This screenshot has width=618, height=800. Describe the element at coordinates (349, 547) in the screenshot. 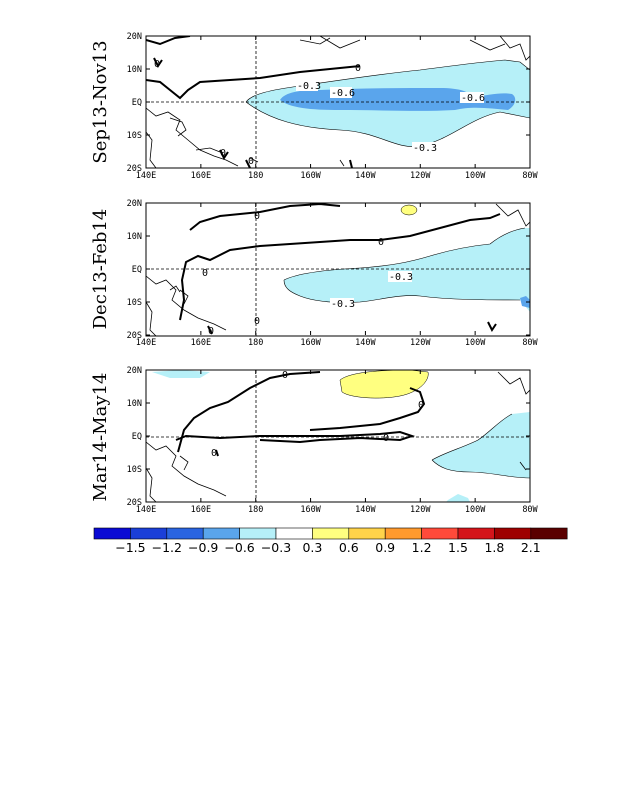

I see `colorbar-label: 0.6` at that location.